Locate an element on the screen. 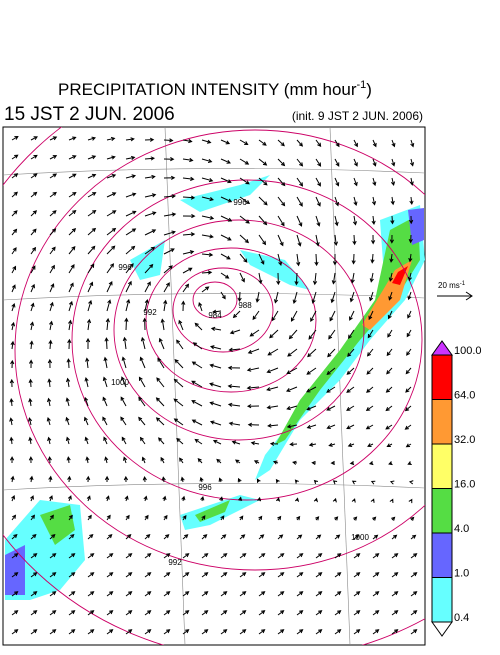 The height and width of the screenshot is (655, 500). colorbar-label: 0.4 is located at coordinates (461, 618).